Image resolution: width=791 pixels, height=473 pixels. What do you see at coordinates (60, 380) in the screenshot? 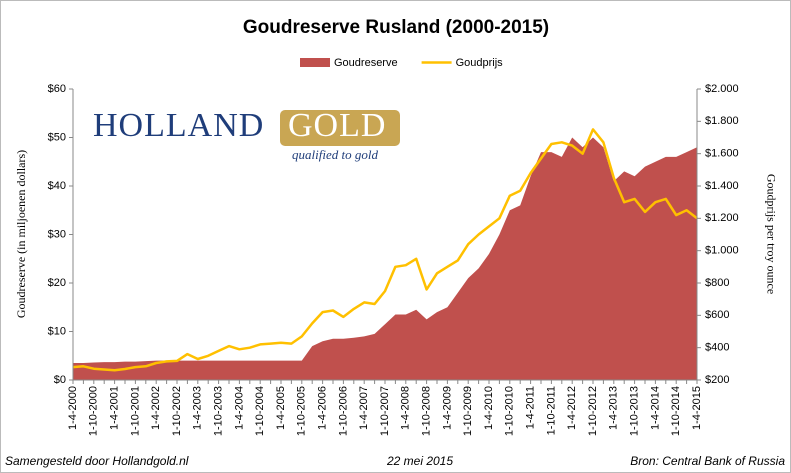
I see `y-tick-label: $0` at bounding box center [60, 380].